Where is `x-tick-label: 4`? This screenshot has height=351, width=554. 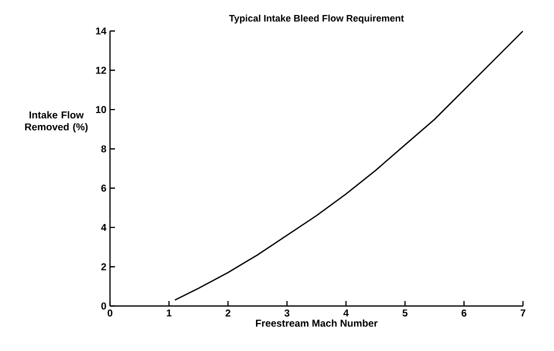 x-tick-label: 4 is located at coordinates (346, 313).